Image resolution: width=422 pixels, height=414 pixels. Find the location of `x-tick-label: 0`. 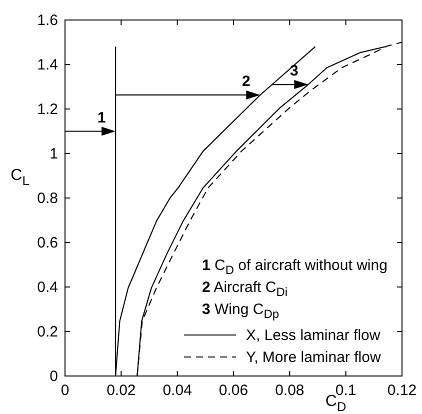

x-tick-label: 0 is located at coordinates (65, 390).